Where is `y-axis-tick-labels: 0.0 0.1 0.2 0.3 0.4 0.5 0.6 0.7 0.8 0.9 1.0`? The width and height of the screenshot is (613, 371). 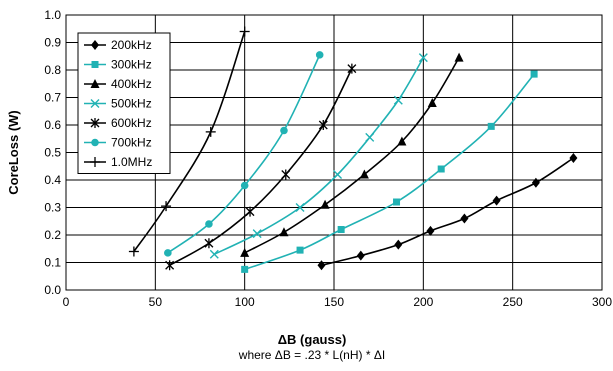
y-axis-tick-labels: 0.0 0.1 0.2 0.3 0.4 0.5 0.6 0.7 0.8 0.9 1.0 is located at coordinates (52, 152).